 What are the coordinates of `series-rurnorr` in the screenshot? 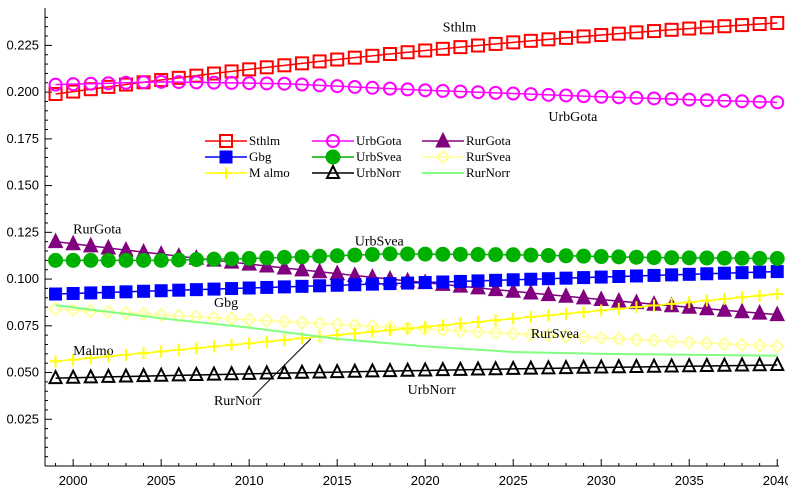 It's located at (416, 330).